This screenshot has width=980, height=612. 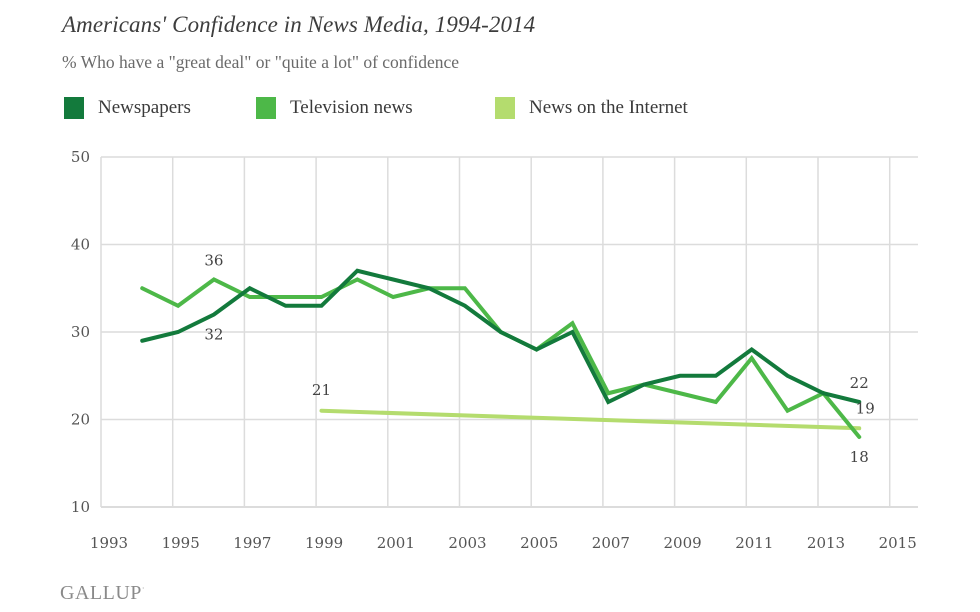 I want to click on data-label: 18, so click(x=859, y=457).